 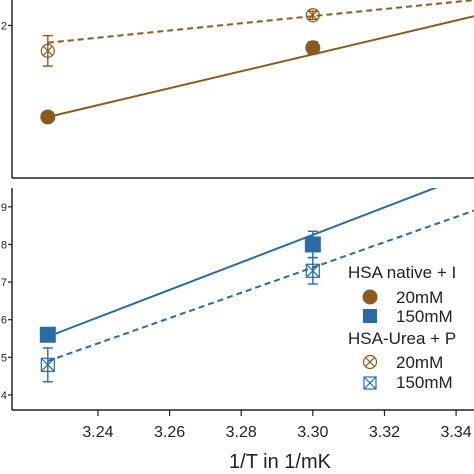 What do you see at coordinates (241, 432) in the screenshot?
I see `x-tick-label: 3.28` at bounding box center [241, 432].